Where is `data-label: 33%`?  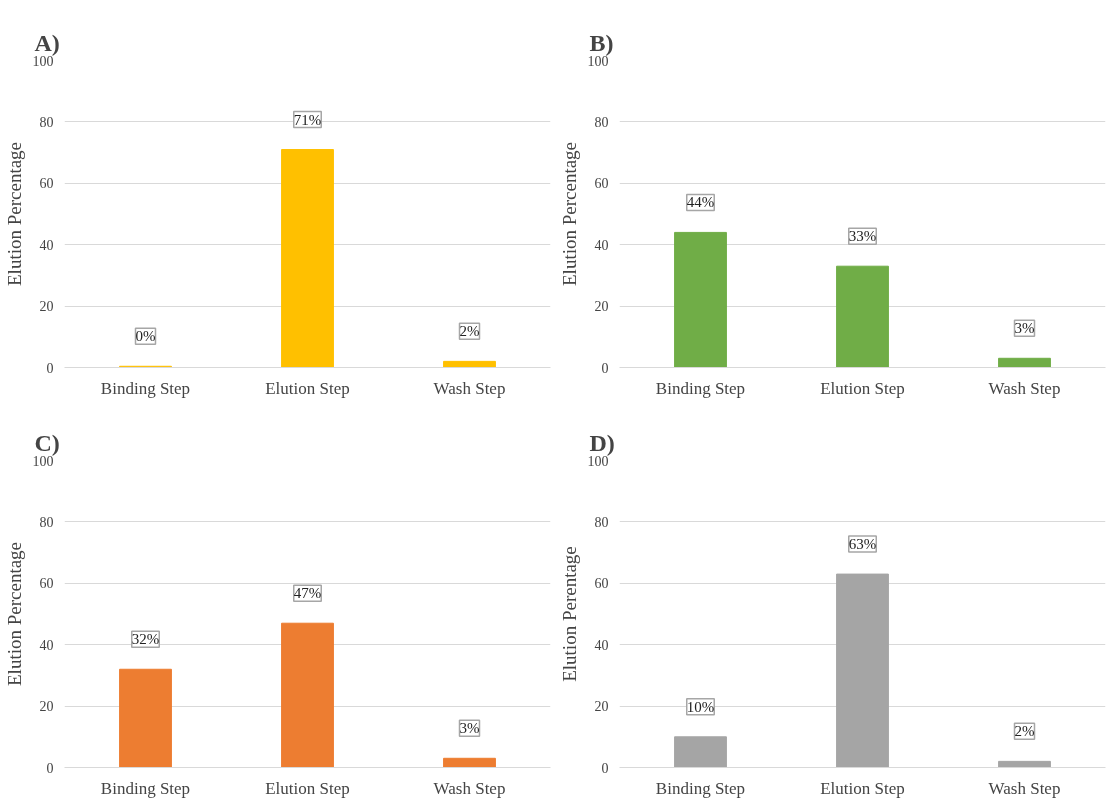
data-label: 33% is located at coordinates (862, 236).